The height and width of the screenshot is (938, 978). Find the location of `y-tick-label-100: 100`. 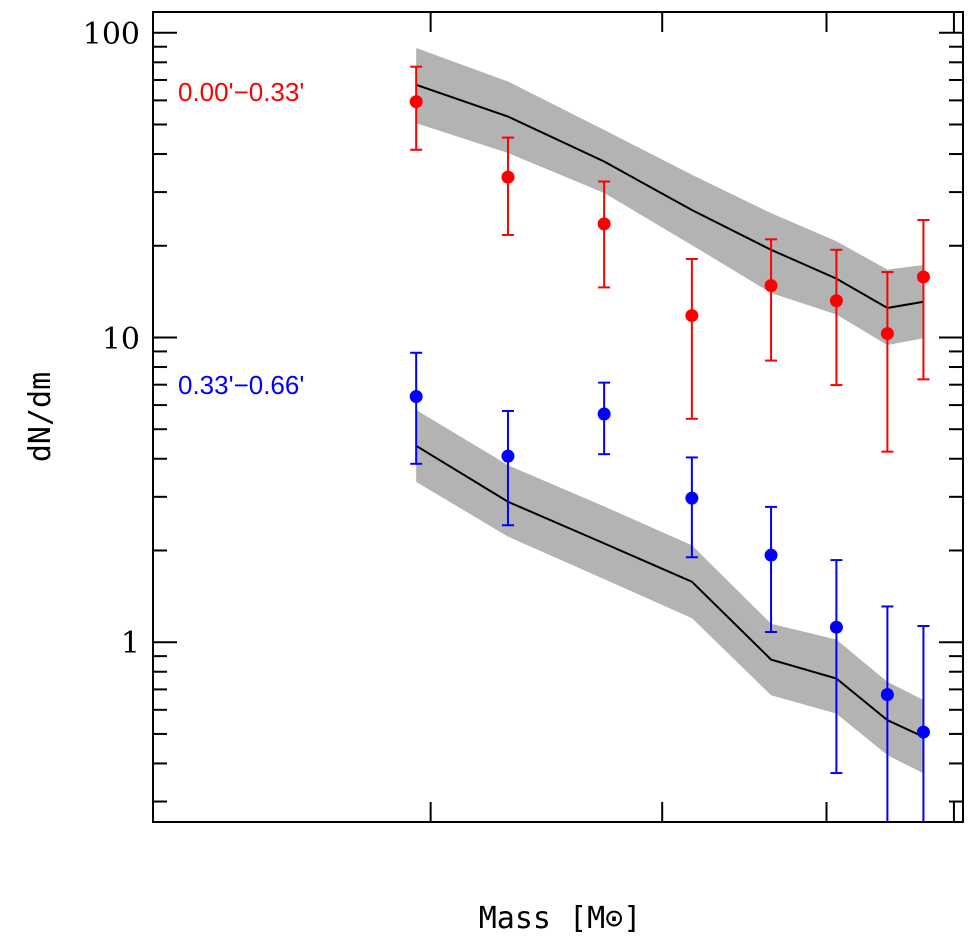

y-tick-label-100: 100 is located at coordinates (111, 34).